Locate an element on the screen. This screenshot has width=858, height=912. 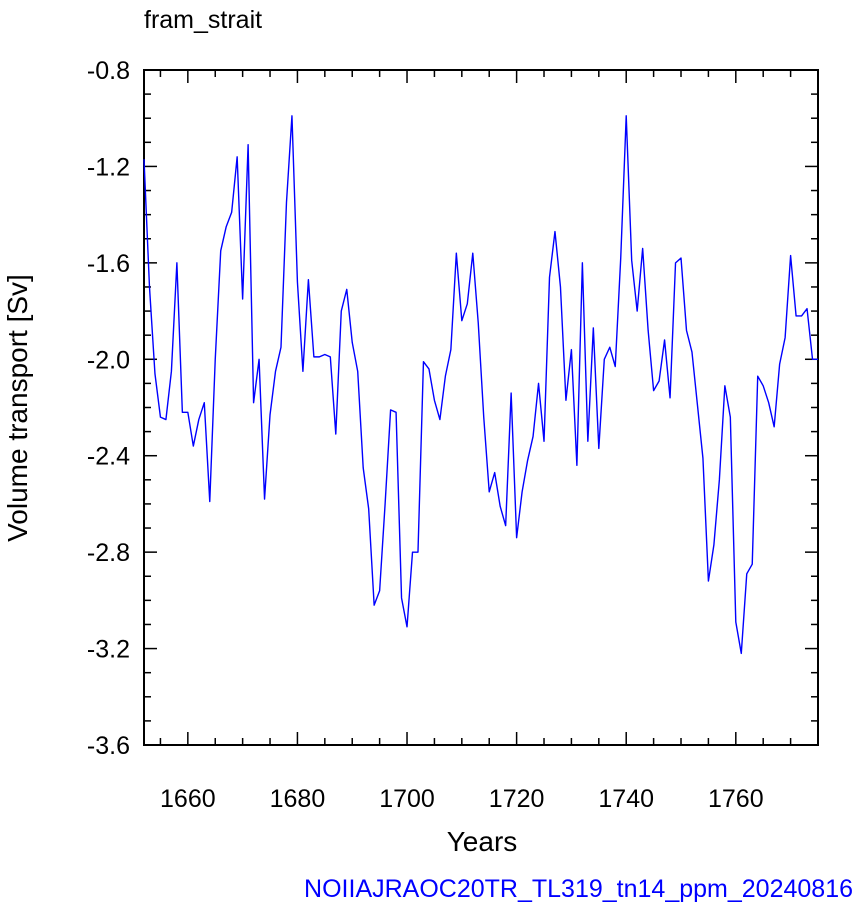
x-tick-label: 1700 is located at coordinates (407, 799).